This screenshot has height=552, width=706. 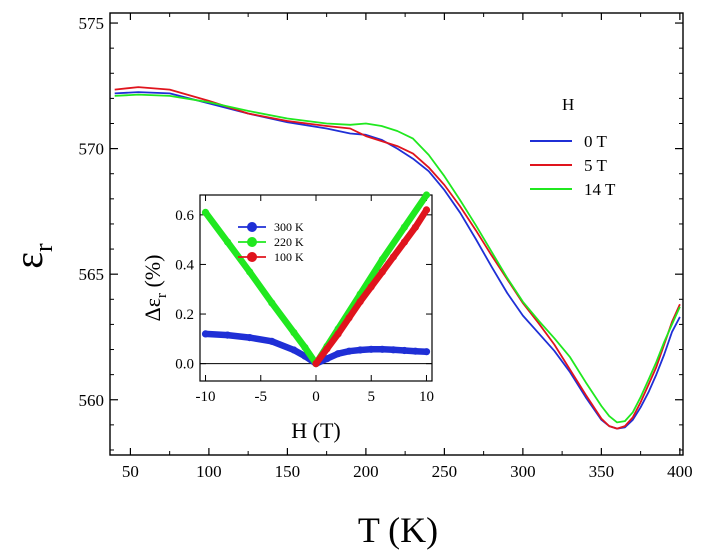 I want to click on main-y-axis-symbol: ε, so click(x=28, y=260).